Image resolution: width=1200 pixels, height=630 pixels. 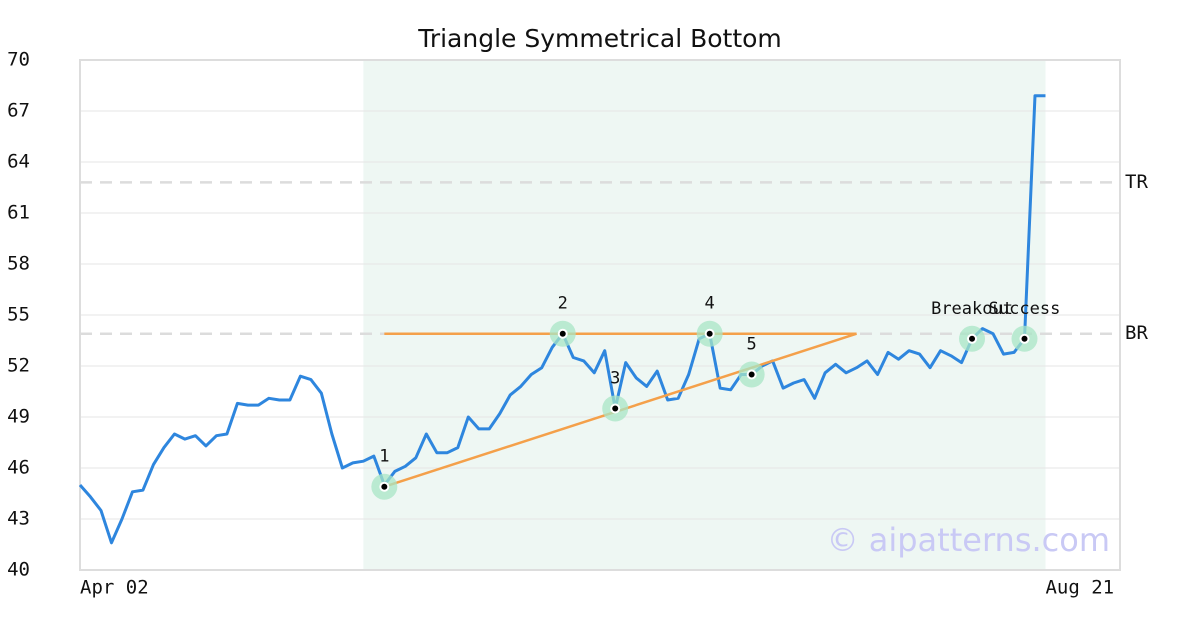 I want to click on y-tick-label: 46, so click(x=18, y=468).